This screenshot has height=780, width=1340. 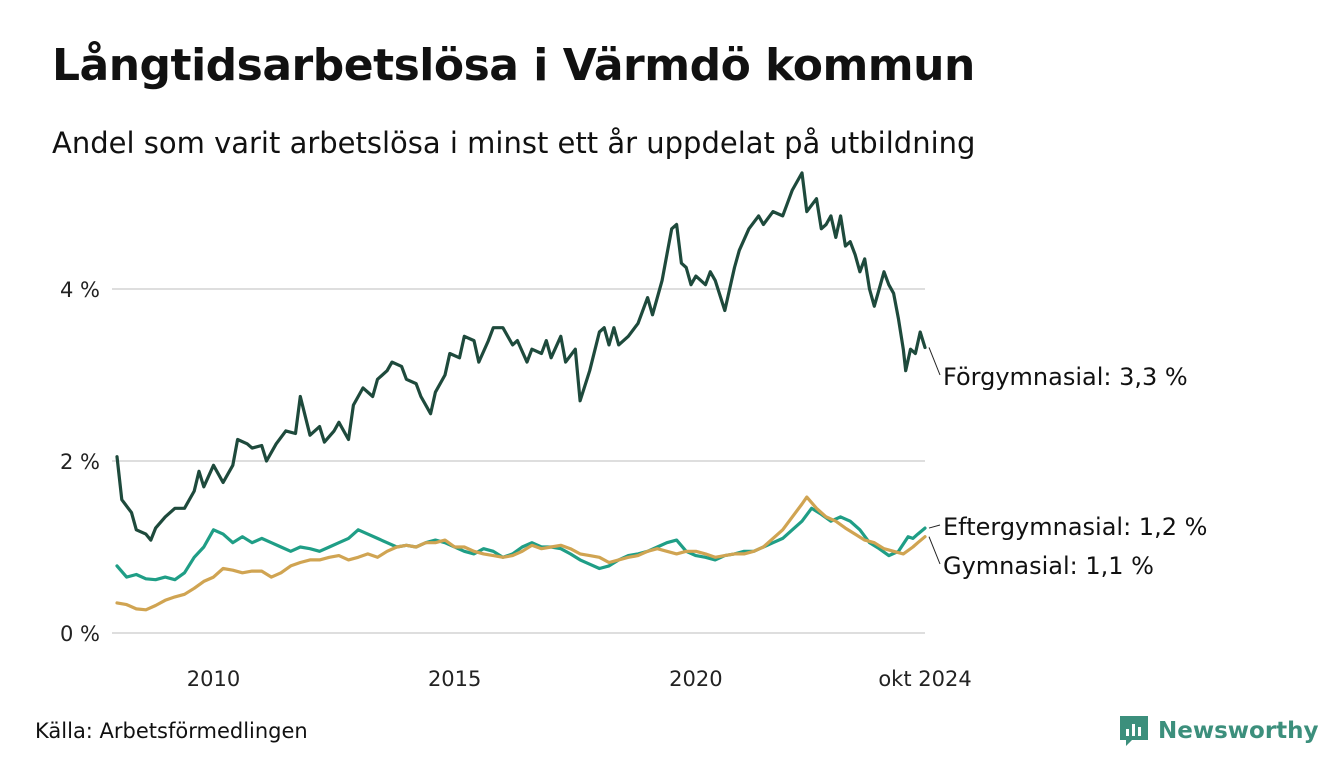 I want to click on x-tick-label: 2020, so click(x=695, y=679).